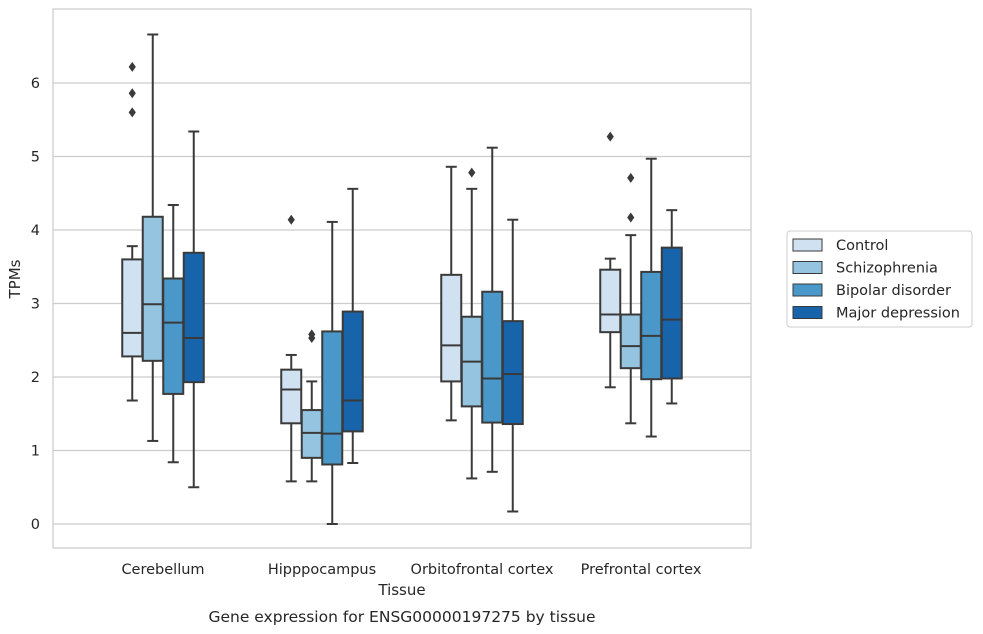 The width and height of the screenshot is (983, 634). What do you see at coordinates (162, 570) in the screenshot?
I see `x-tick-label: Cerebellum` at bounding box center [162, 570].